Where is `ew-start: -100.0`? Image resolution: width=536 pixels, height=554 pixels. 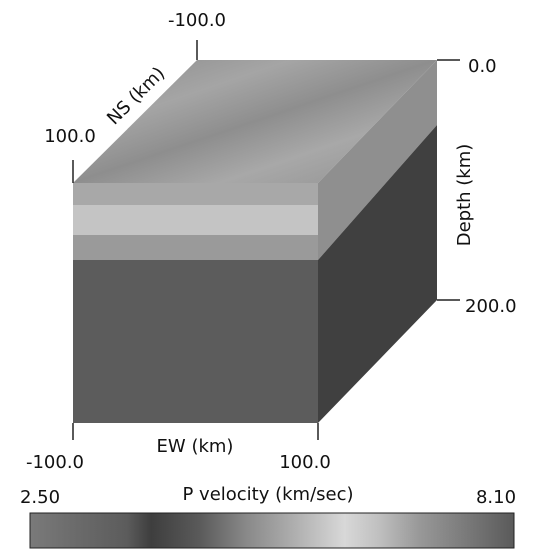
ew-start: -100.0 is located at coordinates (55, 462).